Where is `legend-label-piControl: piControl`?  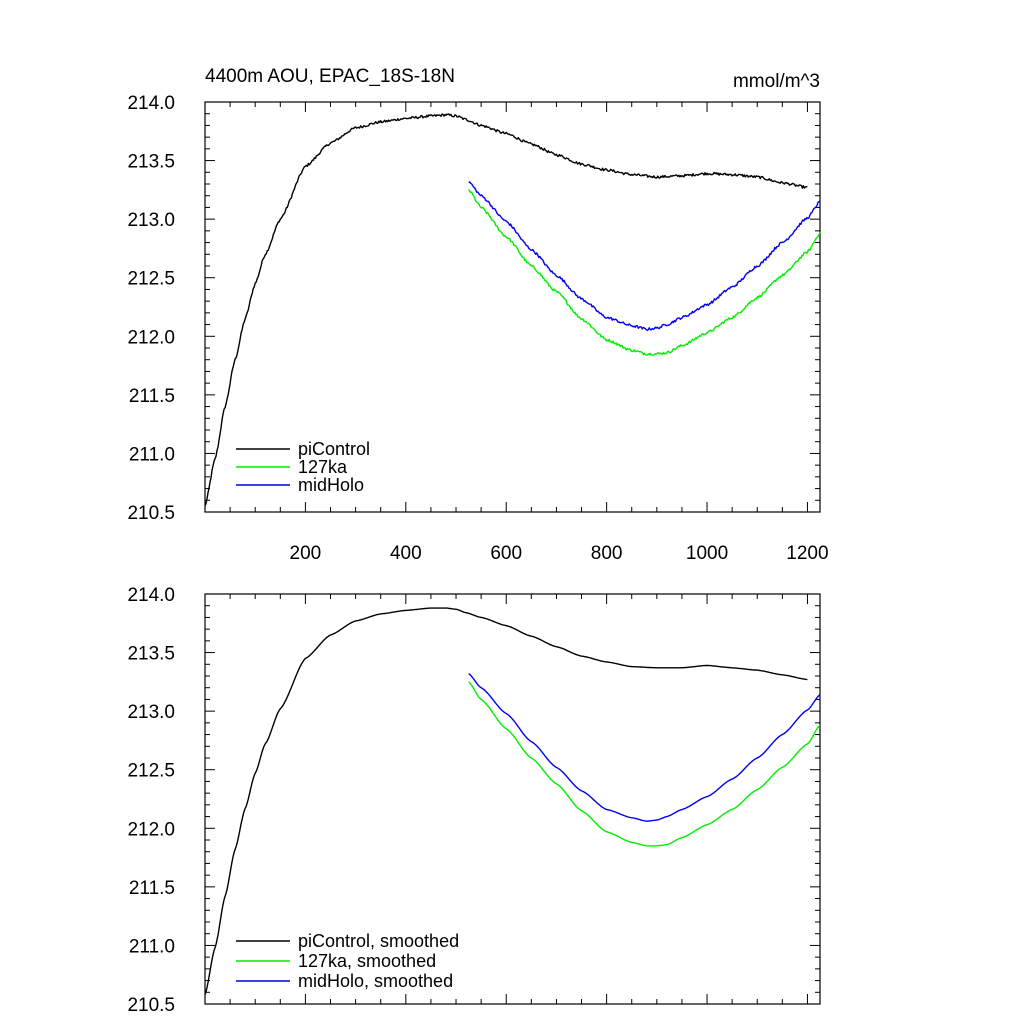
legend-label-piControl: piControl is located at coordinates (334, 449).